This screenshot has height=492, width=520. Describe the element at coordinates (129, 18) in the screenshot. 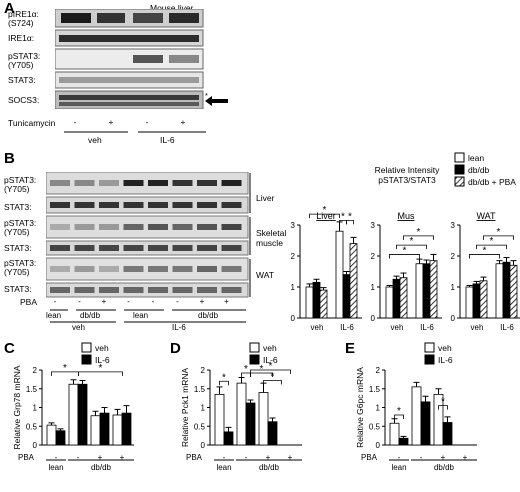

I see `blot-pire1` at that location.